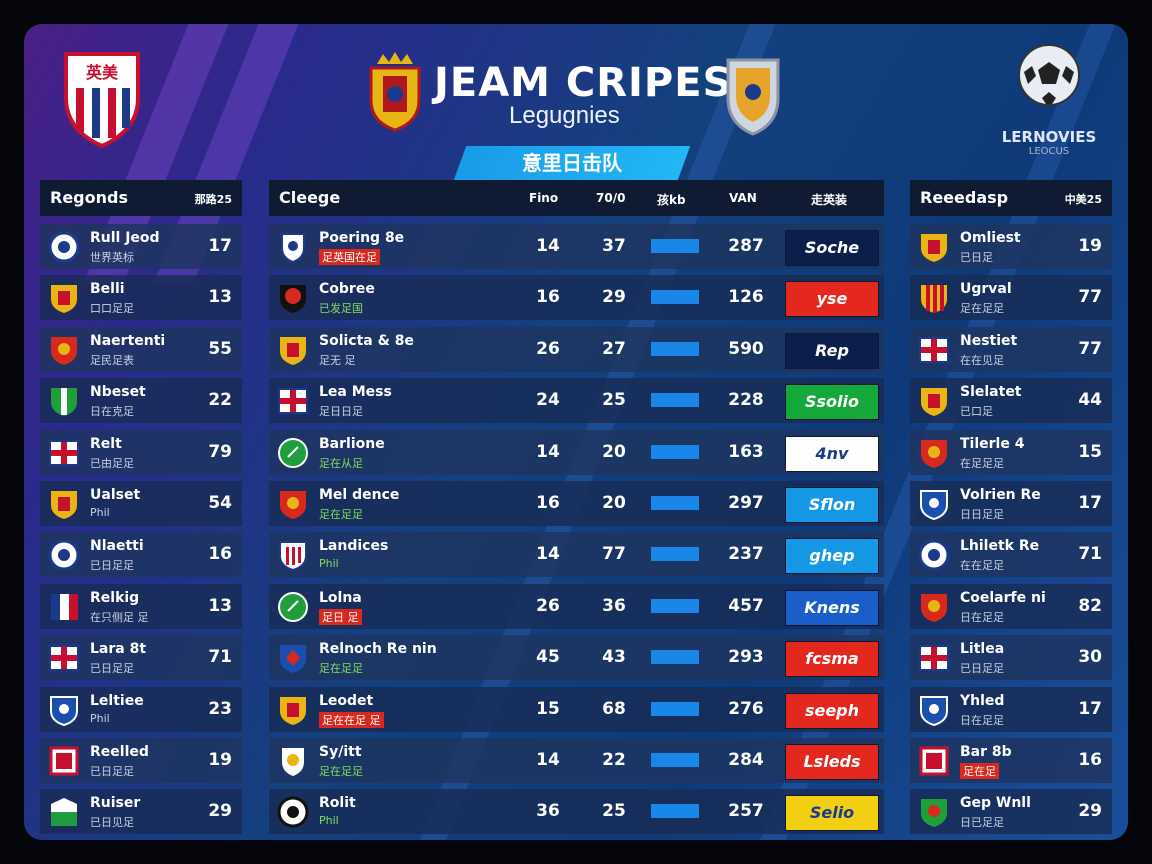 The height and width of the screenshot is (864, 1152). What do you see at coordinates (141, 246) in the screenshot?
I see `team-row: Rull Jeod 世界英标 17` at bounding box center [141, 246].